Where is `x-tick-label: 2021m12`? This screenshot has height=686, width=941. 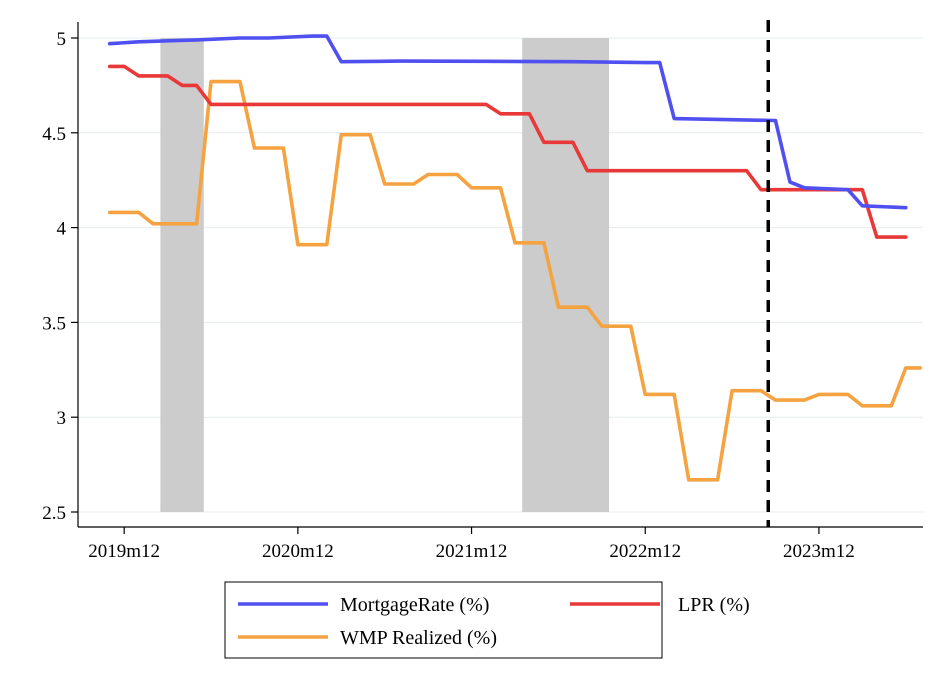 x-tick-label: 2021m12 is located at coordinates (472, 551).